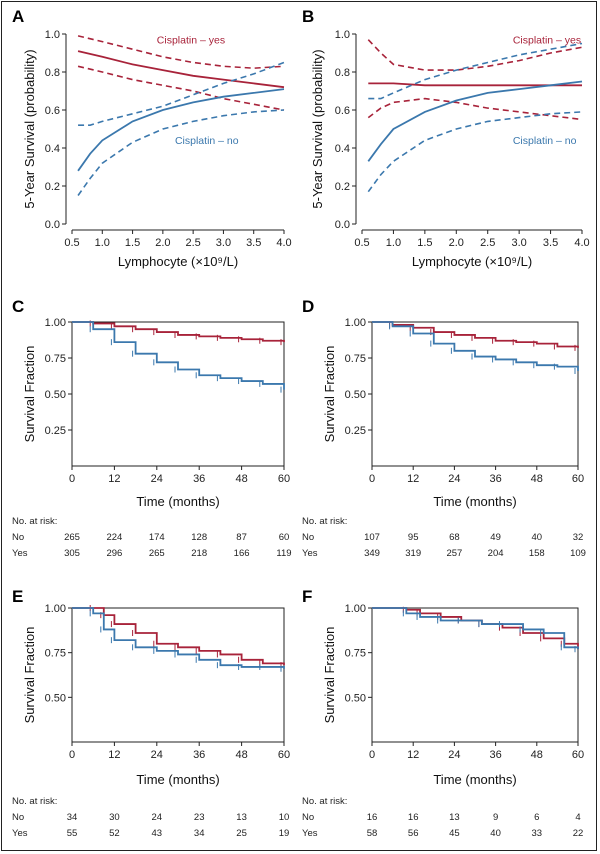 The width and height of the screenshot is (600, 854). What do you see at coordinates (361, 243) in the screenshot?
I see `x-tick-label: 0.5` at bounding box center [361, 243].